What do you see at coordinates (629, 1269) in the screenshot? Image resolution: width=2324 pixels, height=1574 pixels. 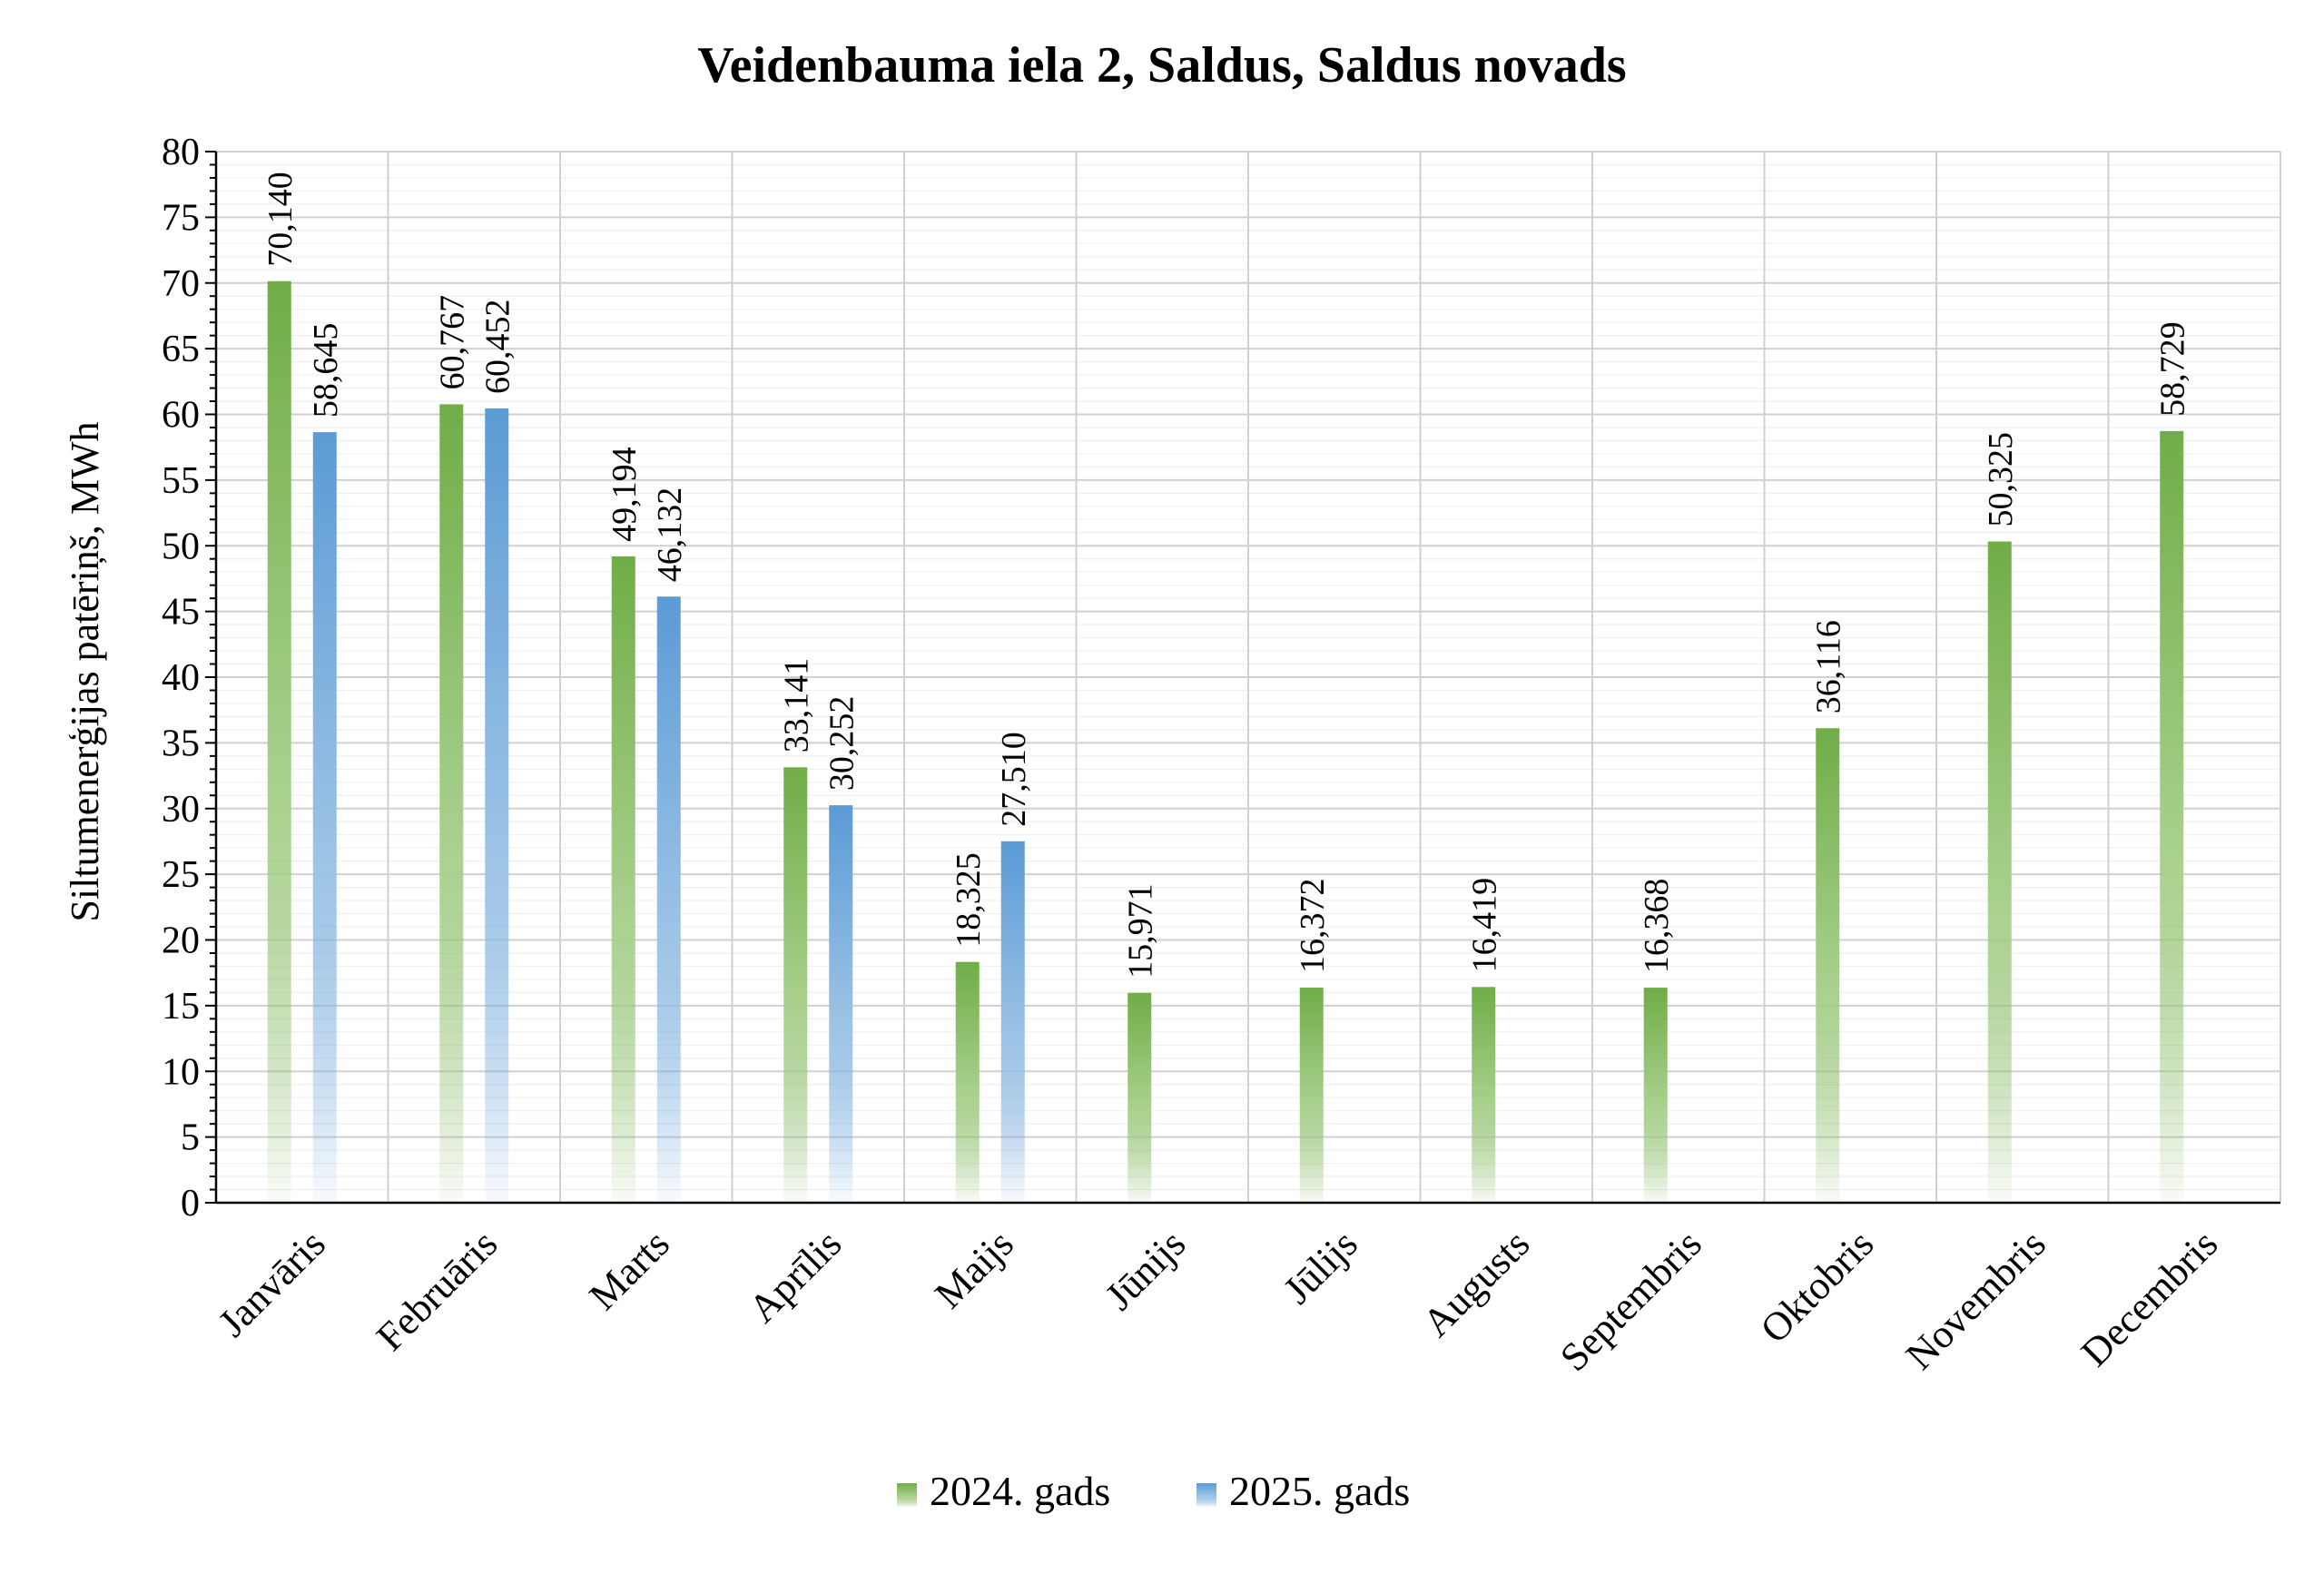 I see `x-tick-label: Marts` at bounding box center [629, 1269].